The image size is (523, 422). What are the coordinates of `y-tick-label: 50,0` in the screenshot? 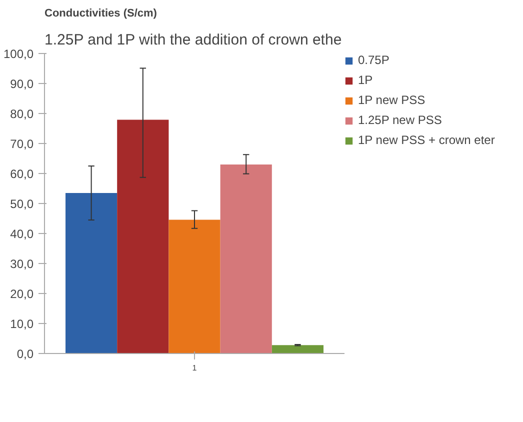 It's located at (22, 204).